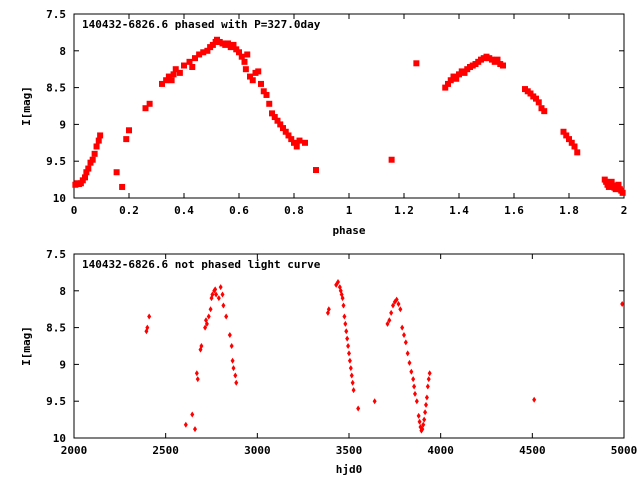  What do you see at coordinates (624, 210) in the screenshot?
I see `phased-x-tick-label: 2` at bounding box center [624, 210].